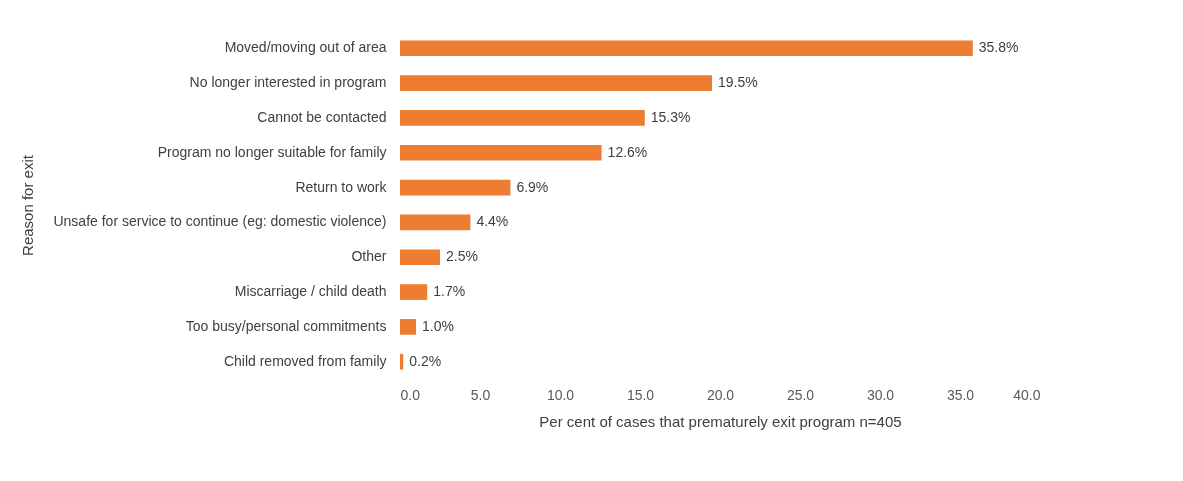 The width and height of the screenshot is (1183, 481). What do you see at coordinates (800, 394) in the screenshot?
I see `x-tick-label: 25.0` at bounding box center [800, 394].